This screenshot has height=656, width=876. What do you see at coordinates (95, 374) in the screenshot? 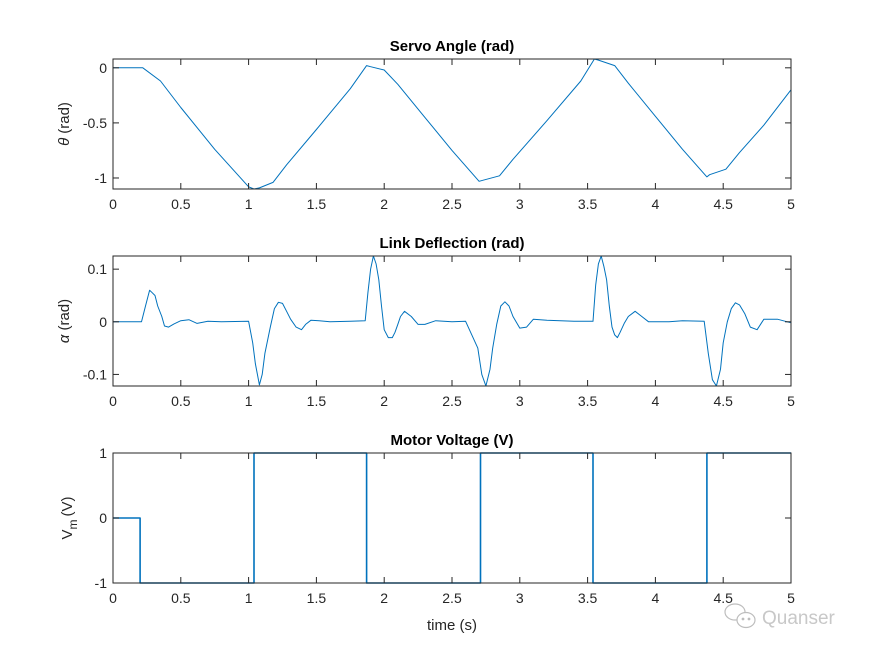
I see `y-tick-label: -0.1` at bounding box center [95, 374].